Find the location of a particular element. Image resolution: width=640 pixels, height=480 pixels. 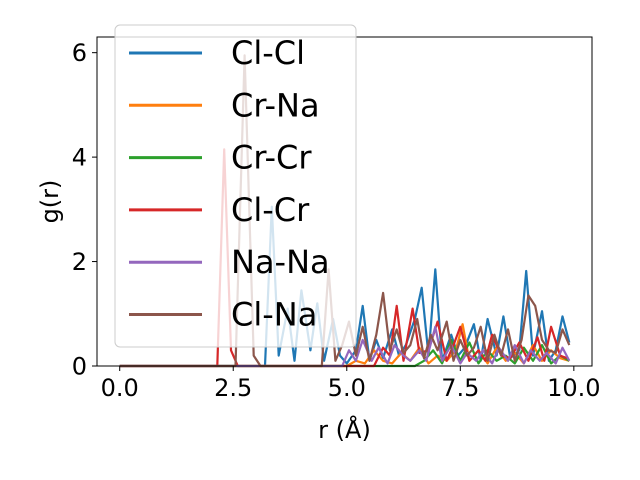

y-axis-label: g(r) is located at coordinates (50, 202).